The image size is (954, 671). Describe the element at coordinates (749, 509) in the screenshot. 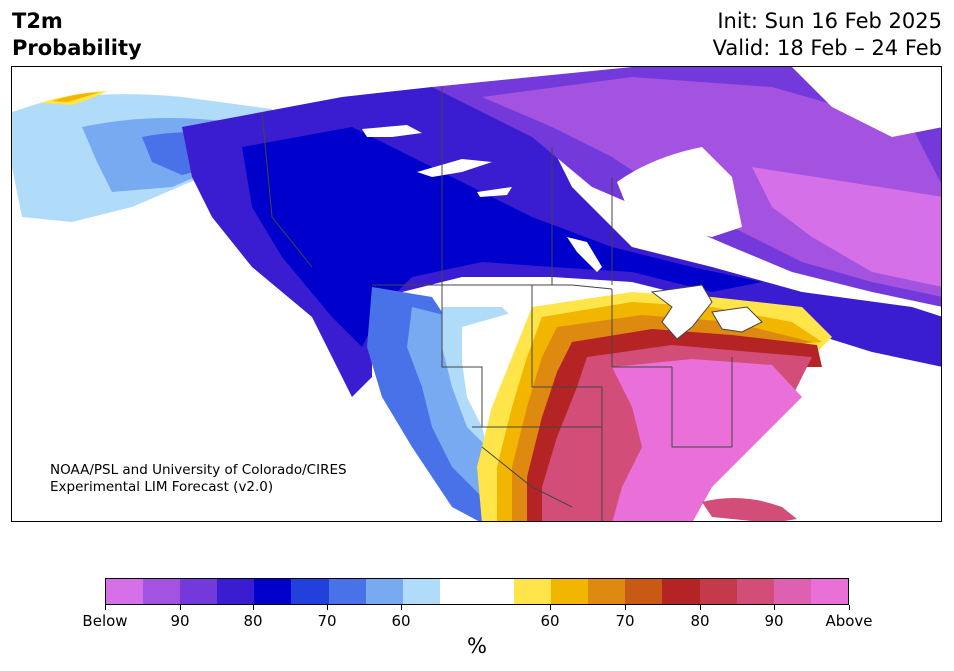

I see `cuba` at that location.